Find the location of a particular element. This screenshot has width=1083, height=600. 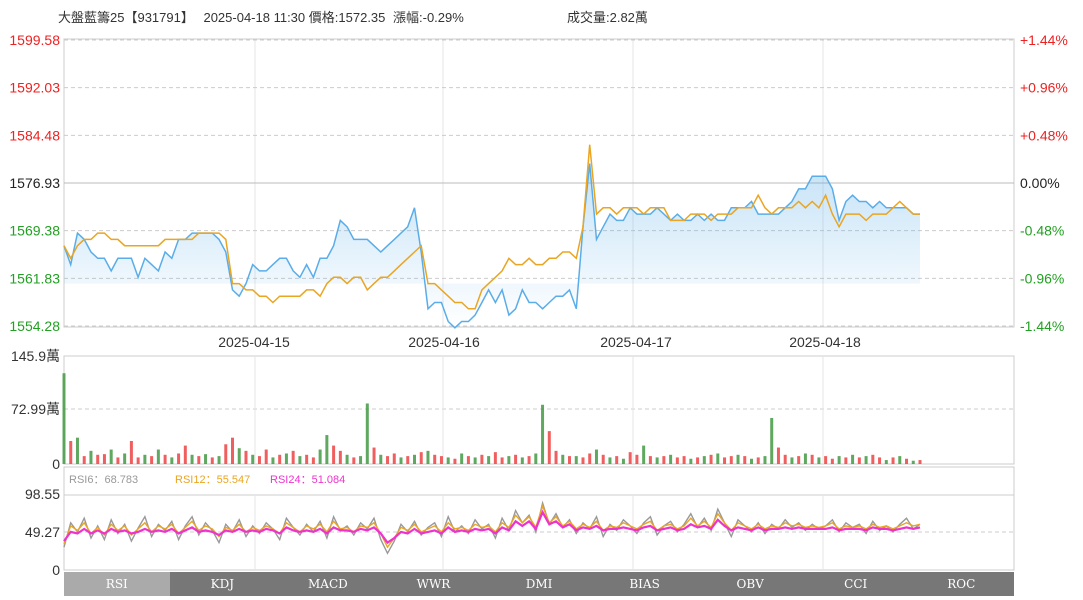

y-tick-price: 1554.28 is located at coordinates (34, 326).